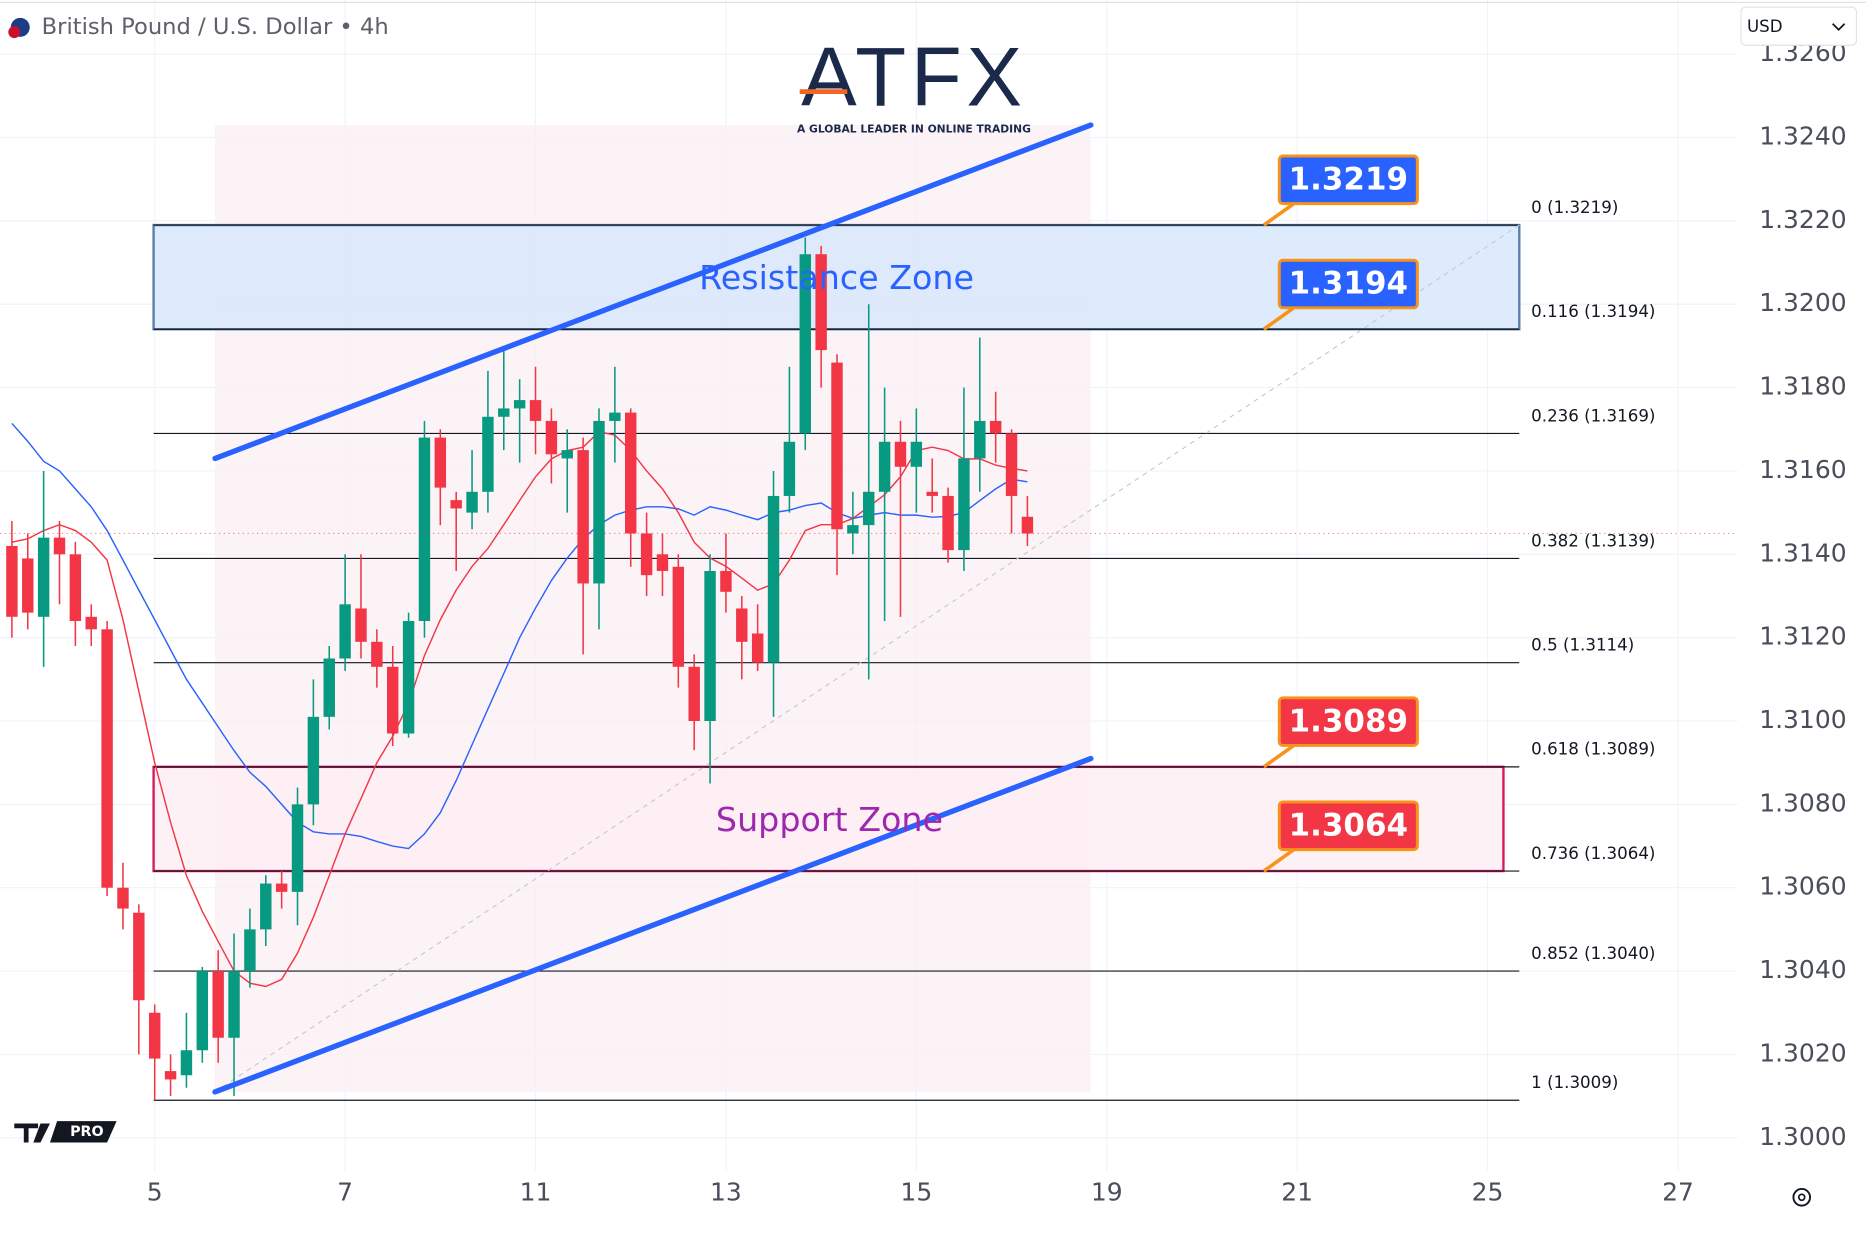 Image resolution: width=1866 pixels, height=1233 pixels. What do you see at coordinates (1802, 886) in the screenshot?
I see `y-tick-label: 1.3060` at bounding box center [1802, 886].